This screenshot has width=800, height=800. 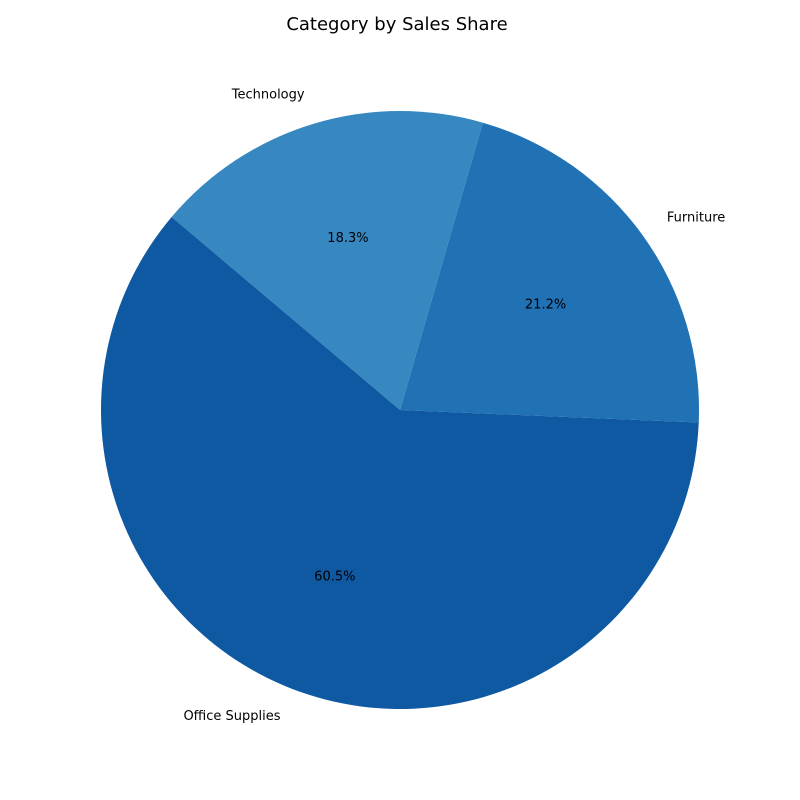 What do you see at coordinates (327, 261) in the screenshot?
I see `slice-technology` at bounding box center [327, 261].